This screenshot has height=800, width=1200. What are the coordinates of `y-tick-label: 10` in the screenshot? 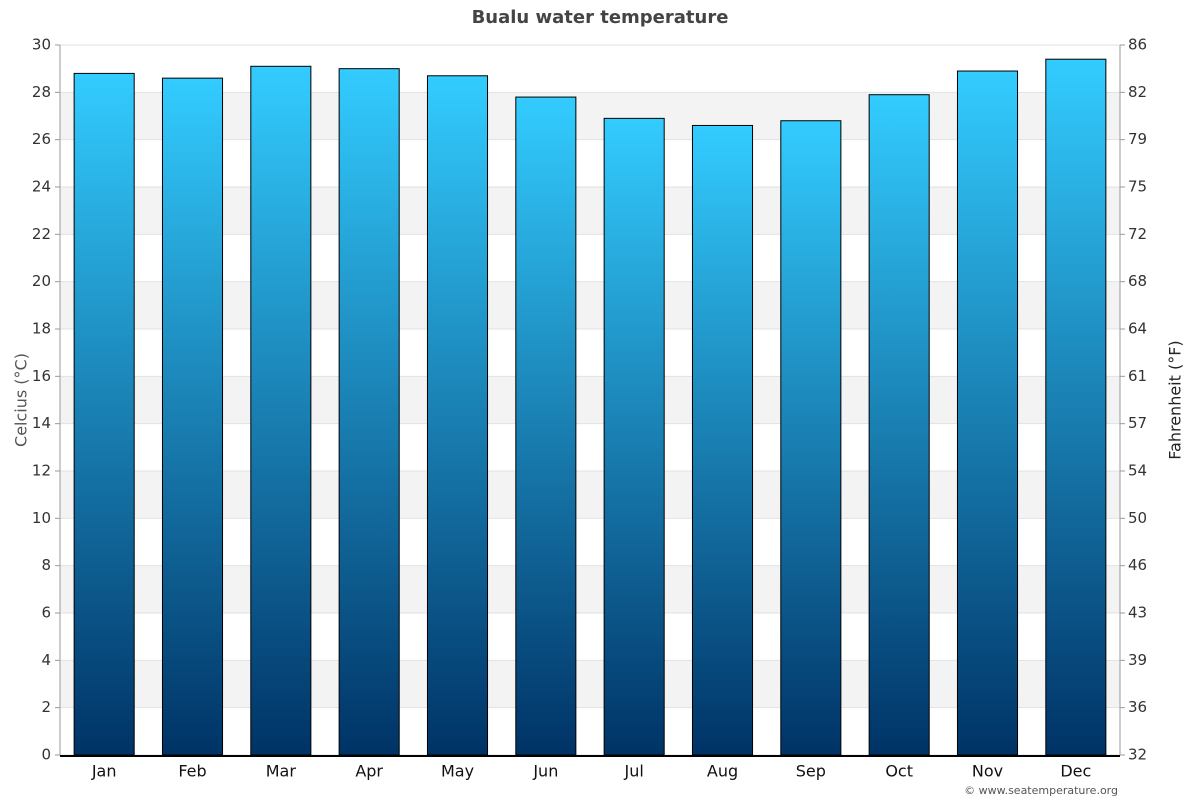 It's located at (41, 518).